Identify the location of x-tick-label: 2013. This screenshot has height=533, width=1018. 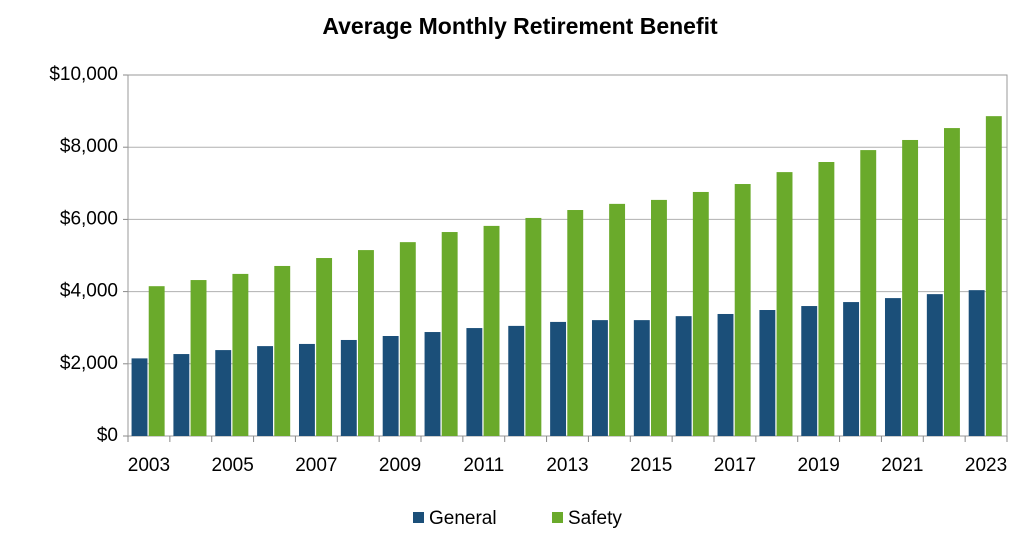
(567, 465).